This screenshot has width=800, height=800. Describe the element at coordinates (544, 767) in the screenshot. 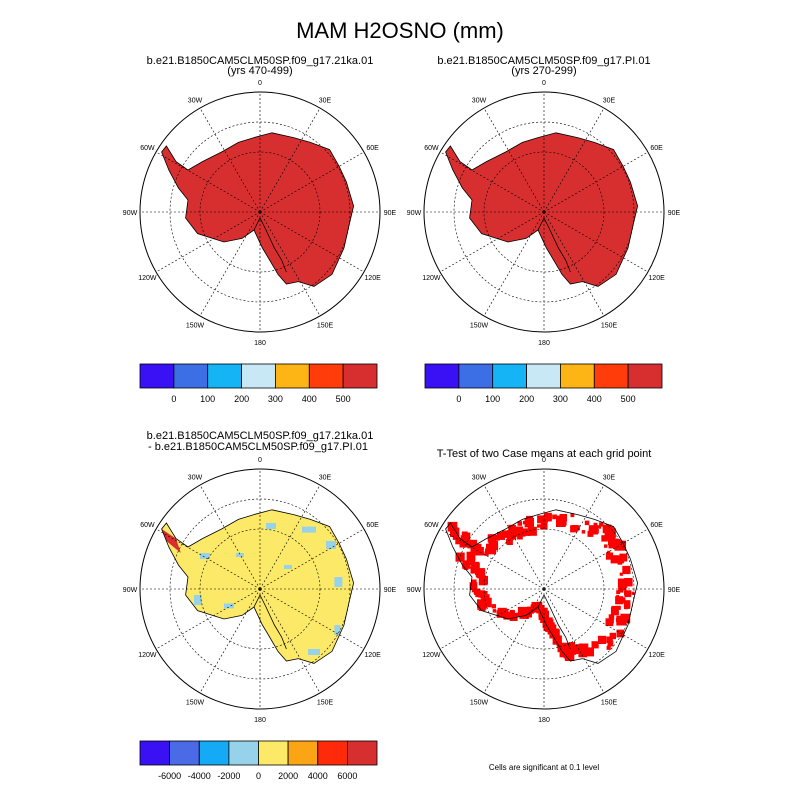

I see `significance-note: Cells are significant at 0.1 level` at that location.